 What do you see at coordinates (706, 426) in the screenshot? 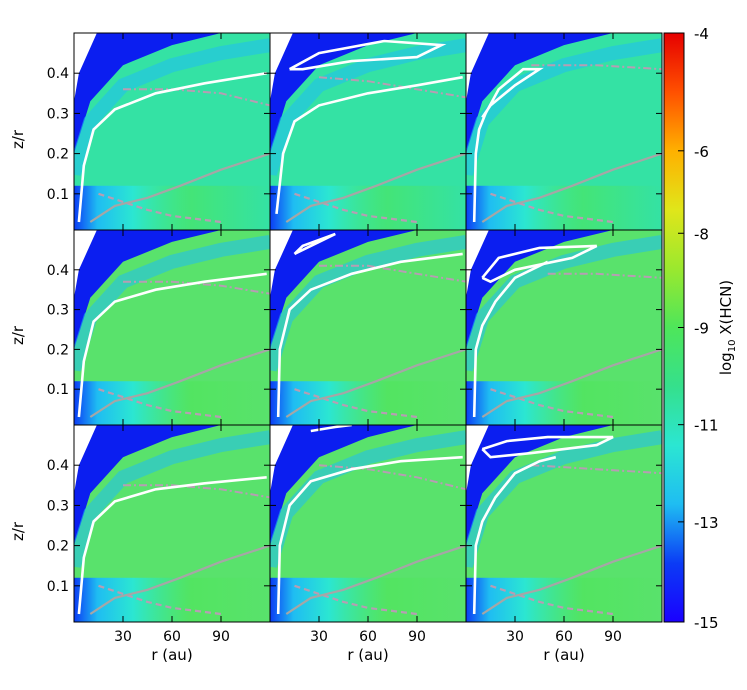
I see `colorbar-tick-label: -11` at bounding box center [706, 426].